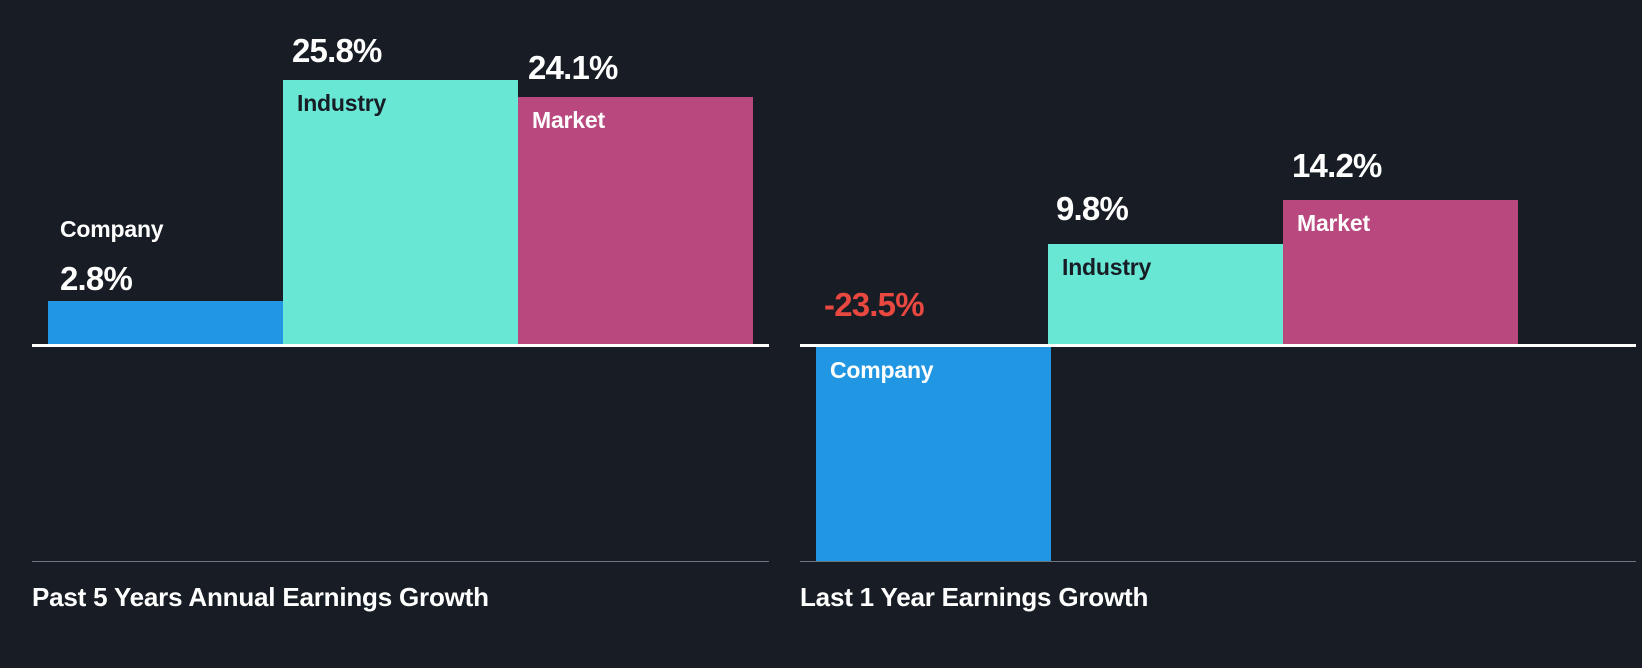 This screenshot has width=1642, height=668. I want to click on bar-value-company: -23.5%, so click(874, 304).